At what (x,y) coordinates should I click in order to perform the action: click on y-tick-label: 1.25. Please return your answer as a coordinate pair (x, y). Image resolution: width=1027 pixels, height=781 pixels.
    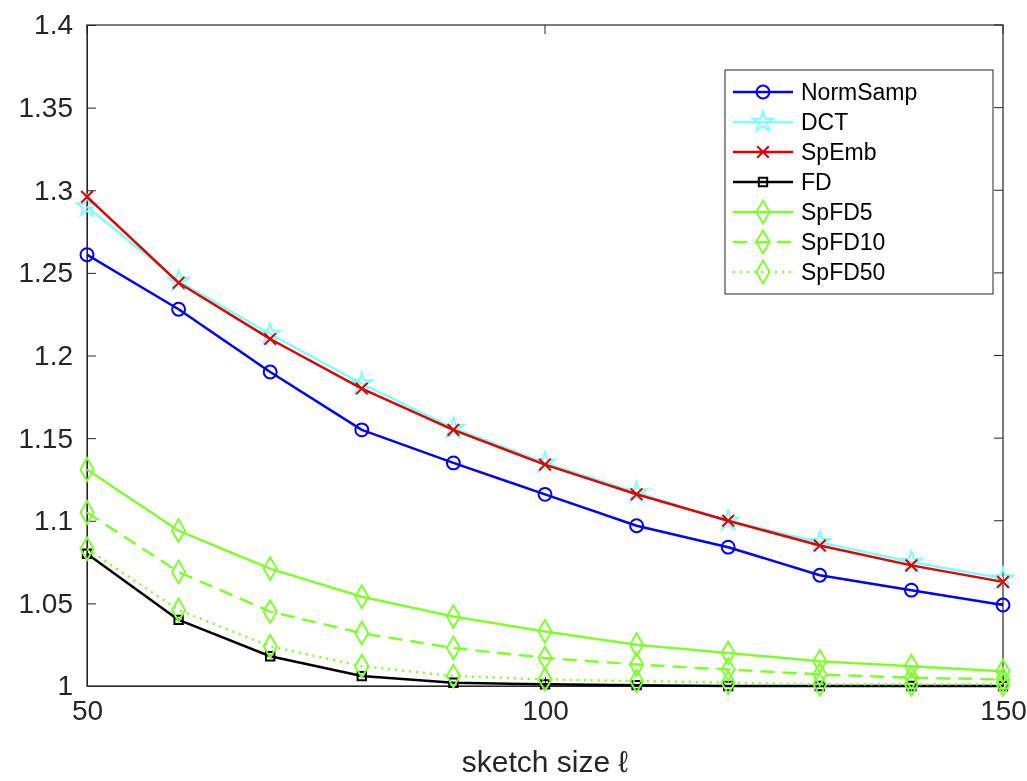
    Looking at the image, I should click on (45, 273).